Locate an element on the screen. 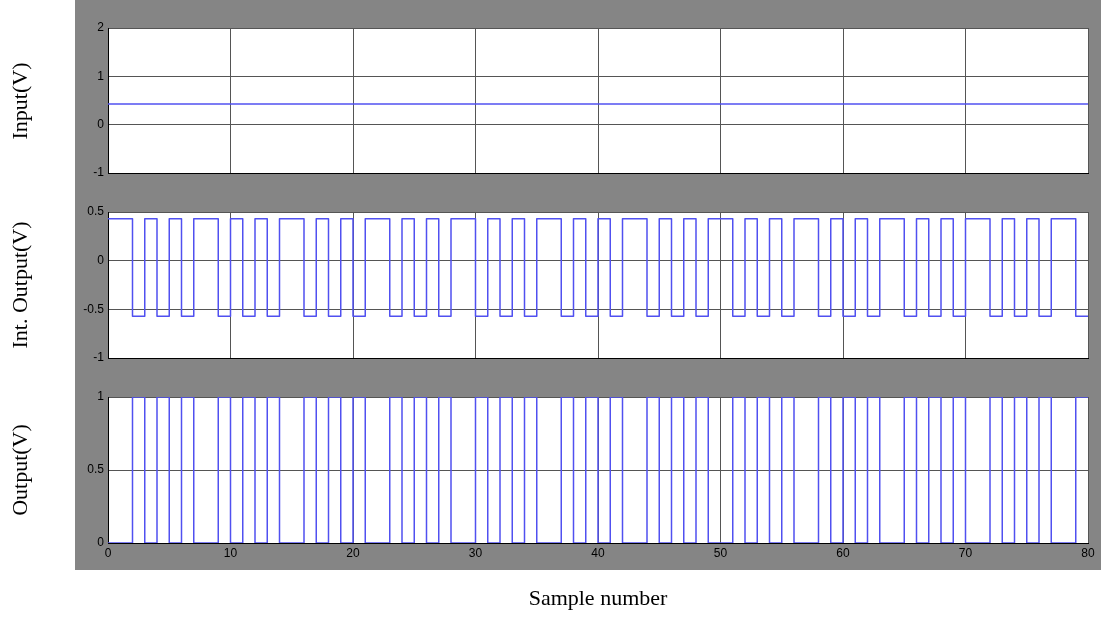 This screenshot has width=1101, height=623. x-axis-title: Sample number is located at coordinates (598, 598).